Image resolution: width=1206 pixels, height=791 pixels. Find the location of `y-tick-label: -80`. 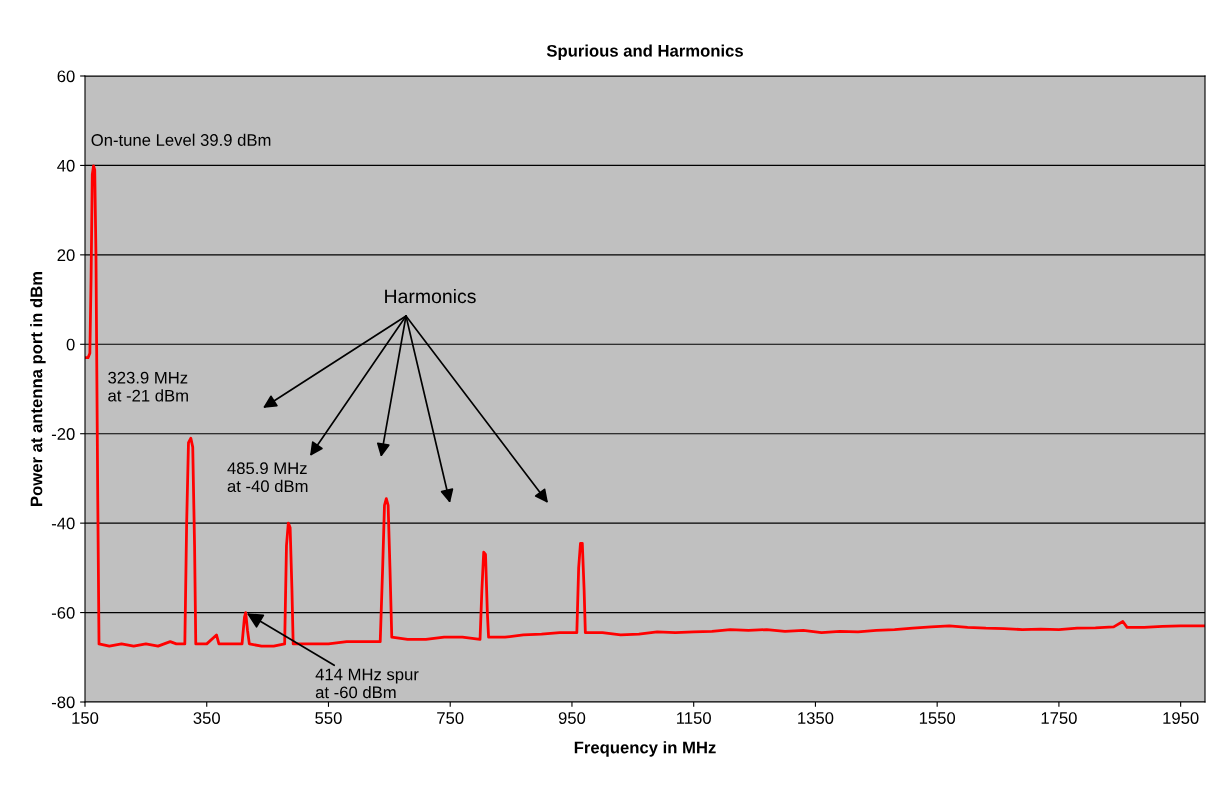

y-tick-label: -80 is located at coordinates (63, 702).